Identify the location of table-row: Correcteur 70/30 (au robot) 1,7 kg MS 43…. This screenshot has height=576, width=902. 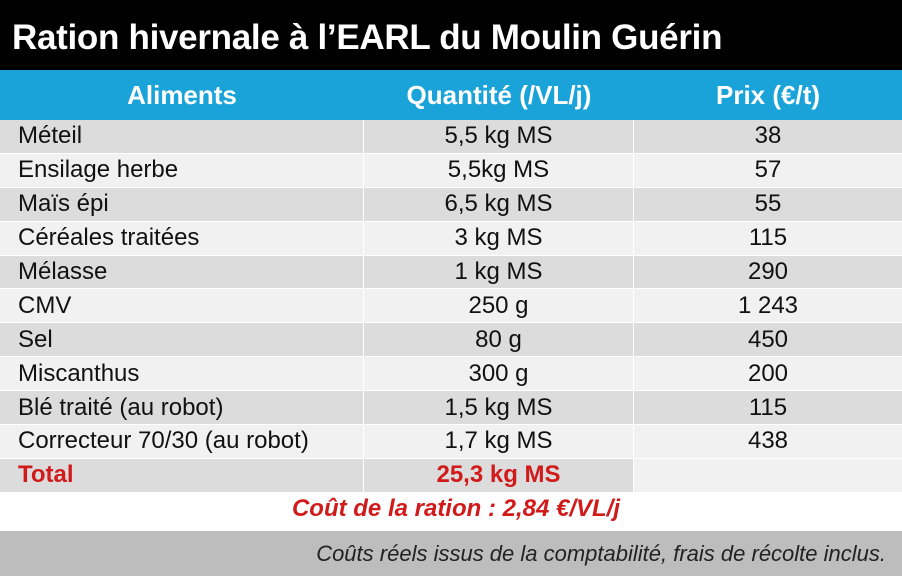
(451, 442).